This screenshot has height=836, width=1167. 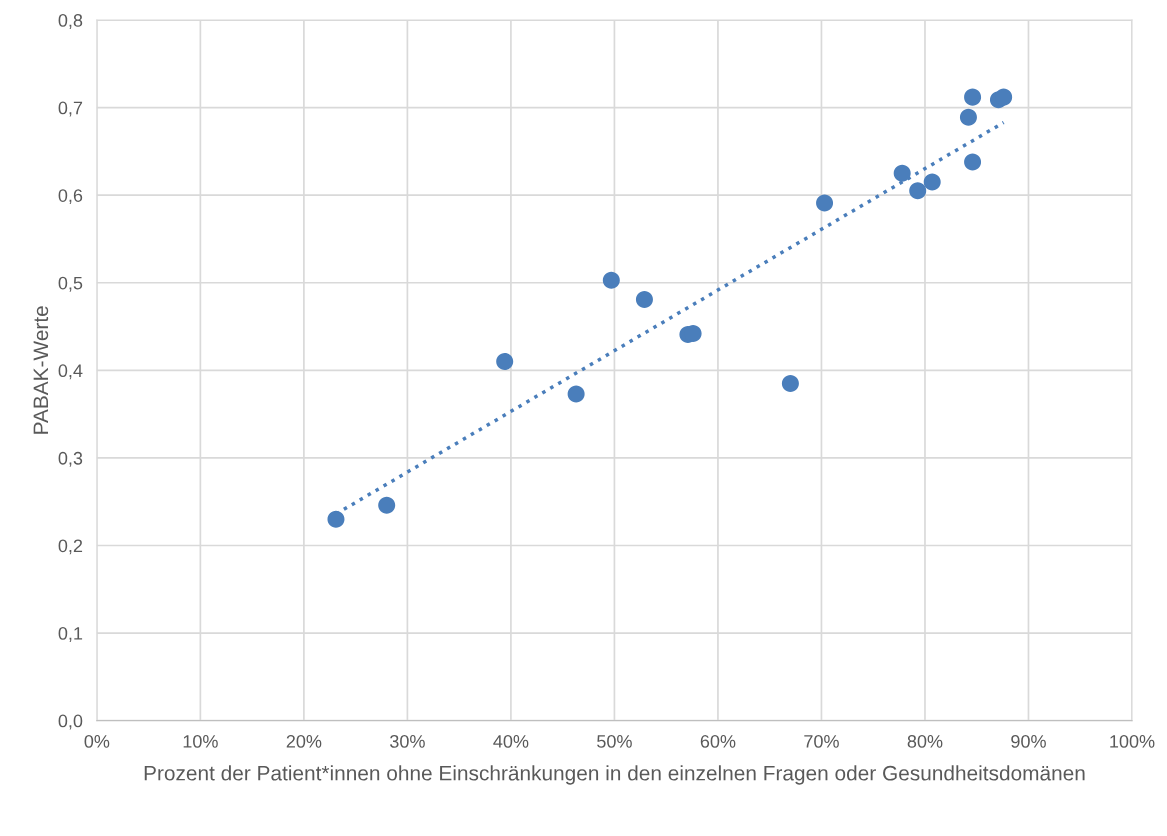 I want to click on y-tick-label: 0,6, so click(x=70, y=197).